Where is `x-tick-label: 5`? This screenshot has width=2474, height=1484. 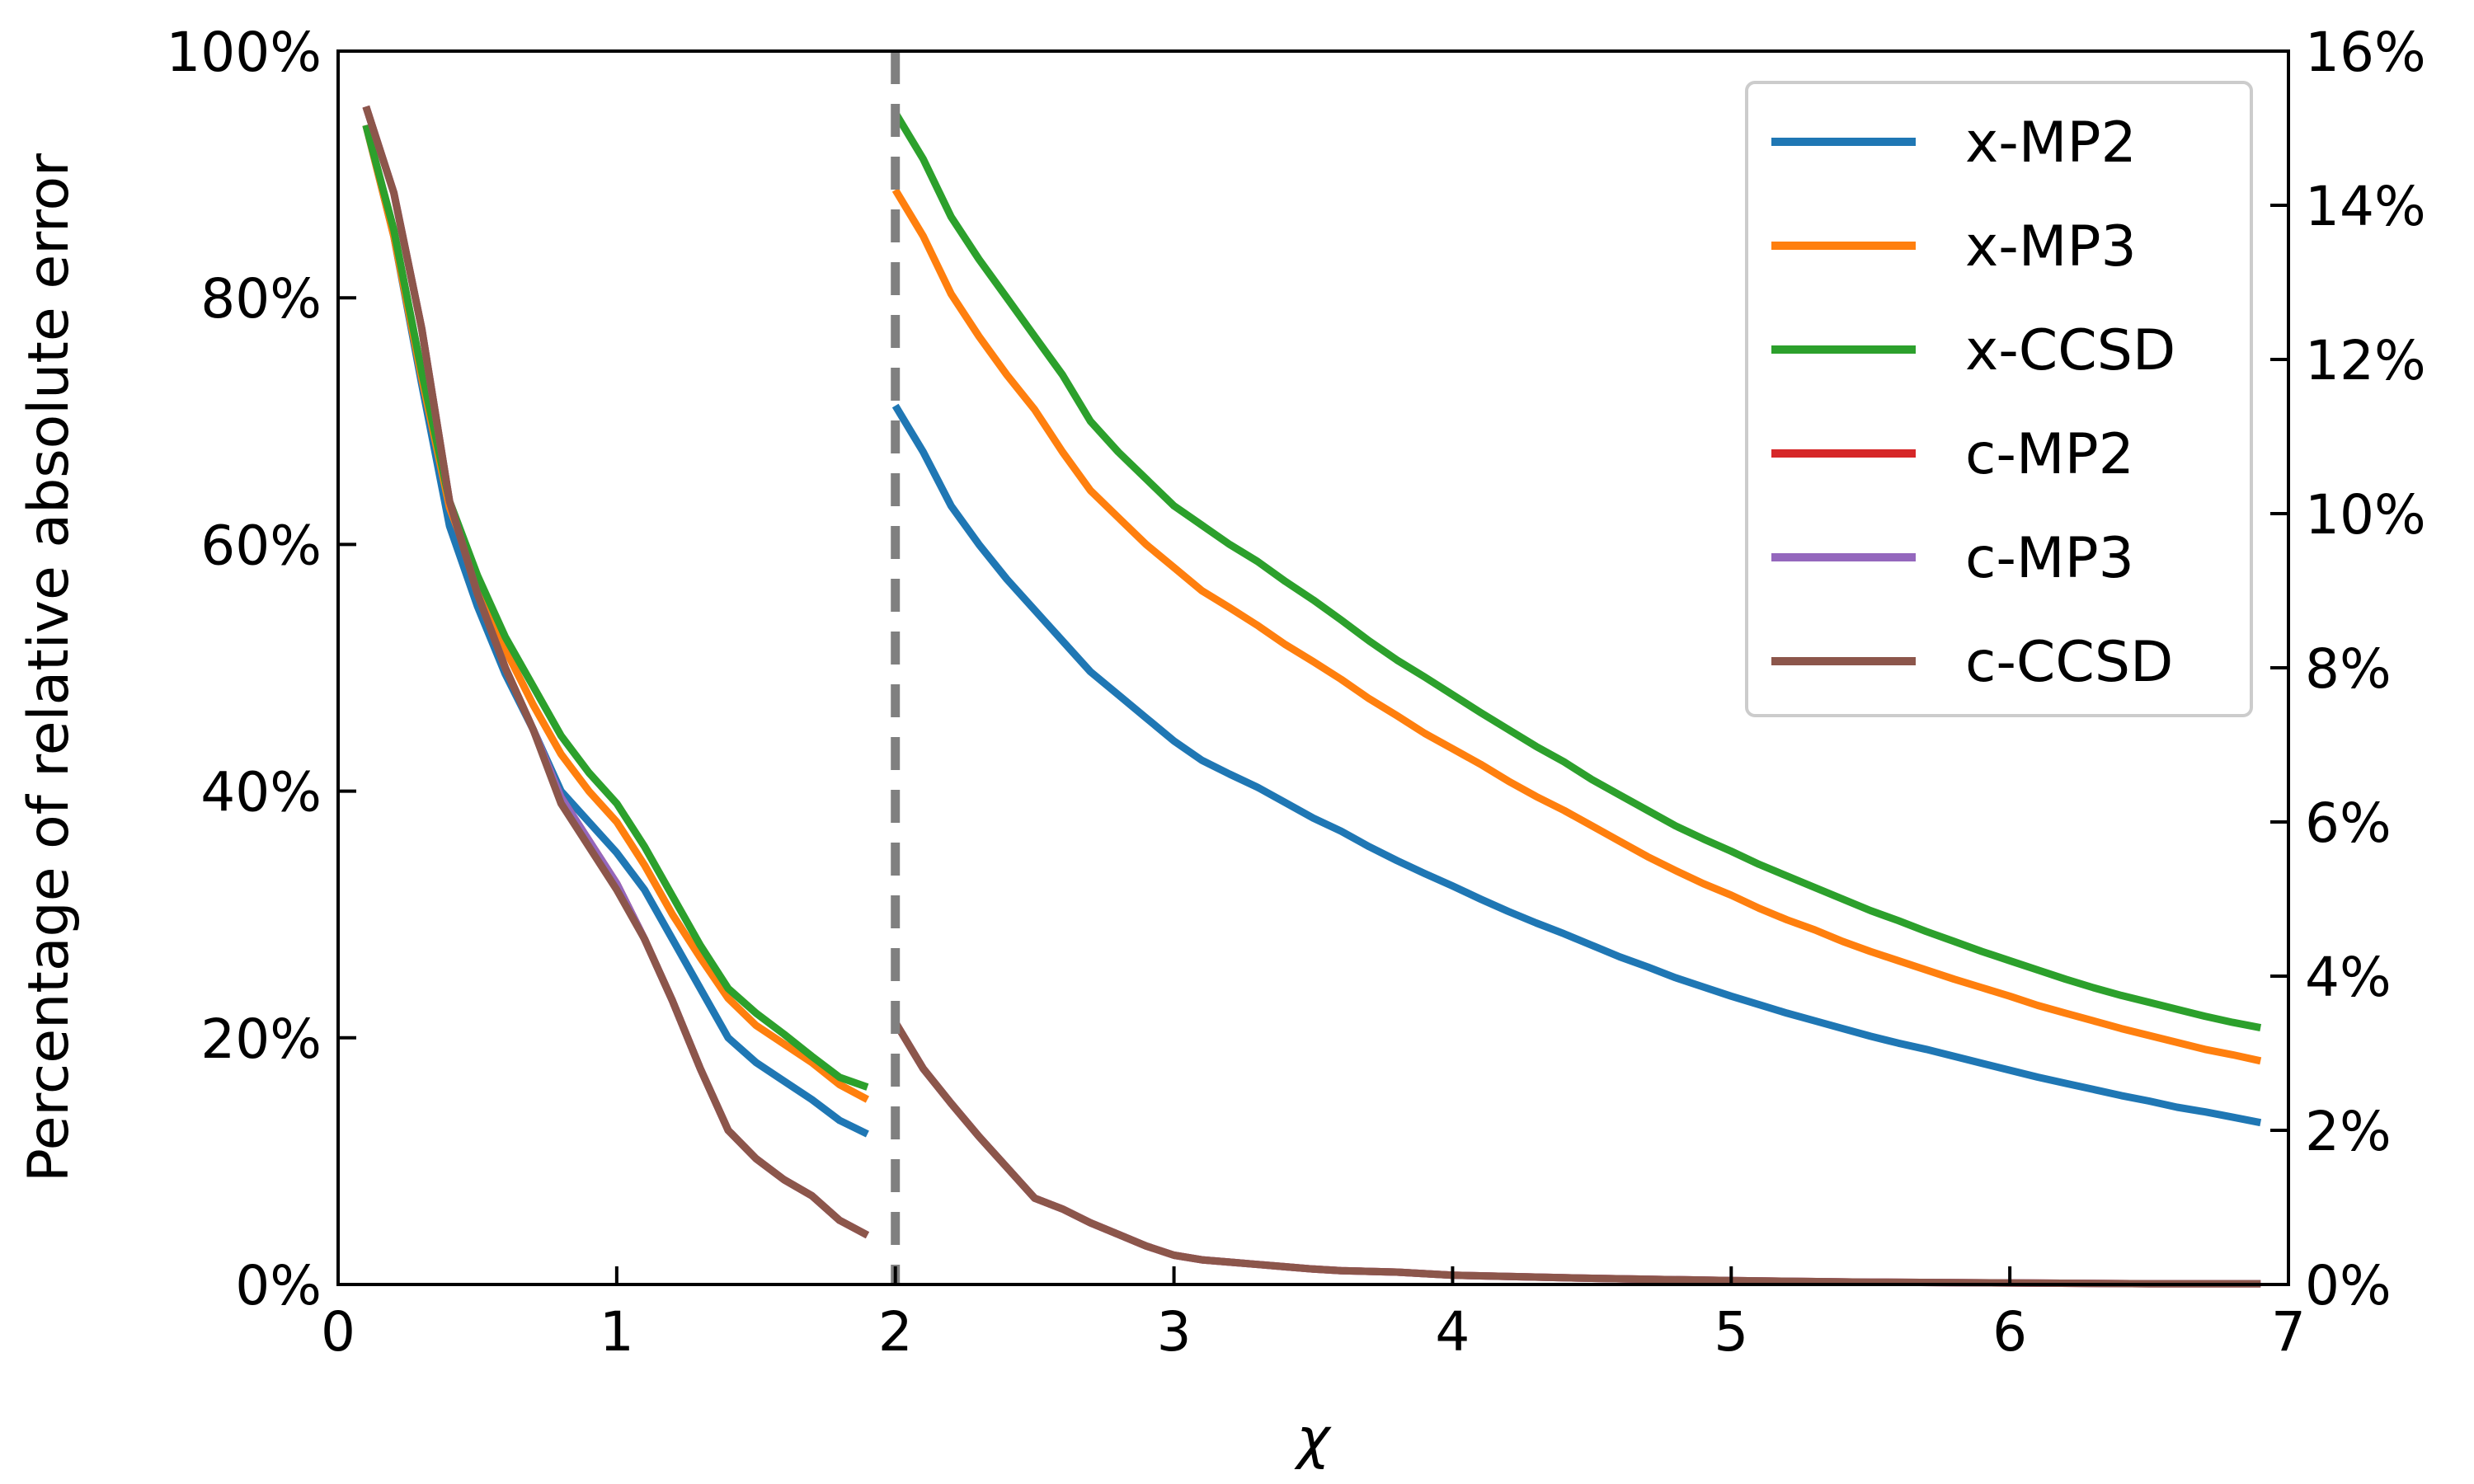
x-tick-label: 5 is located at coordinates (1731, 1332).